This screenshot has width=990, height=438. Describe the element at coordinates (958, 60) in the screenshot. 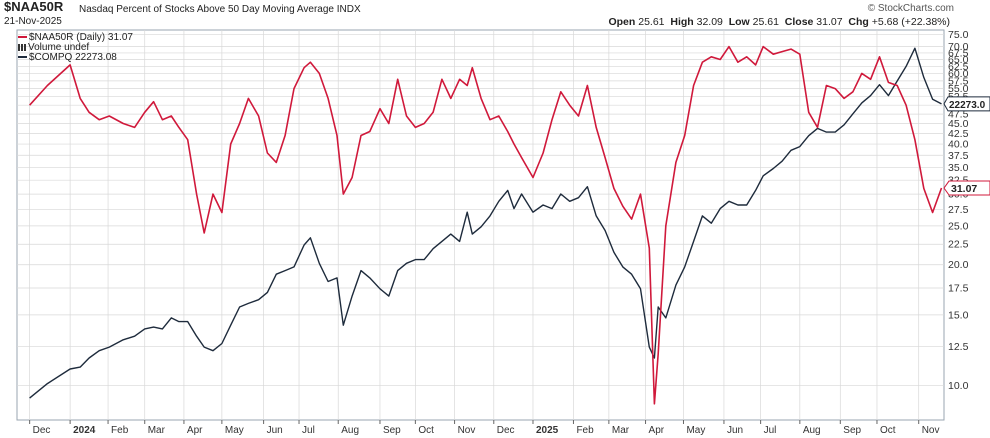

I see `y-tick-label: 65.0` at that location.